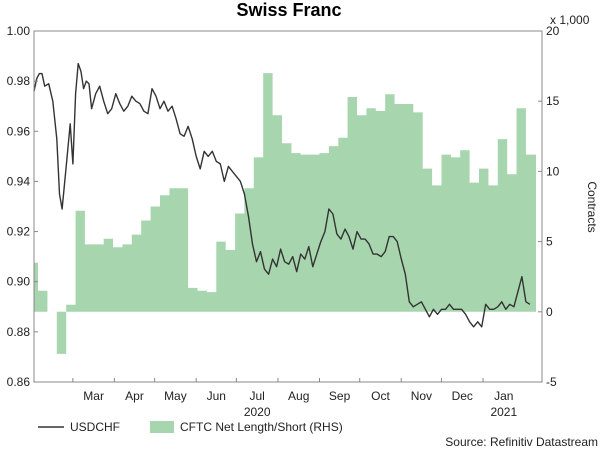  Describe the element at coordinates (570, 20) in the screenshot. I see `right-axis-multiplier: x 1,000` at that location.